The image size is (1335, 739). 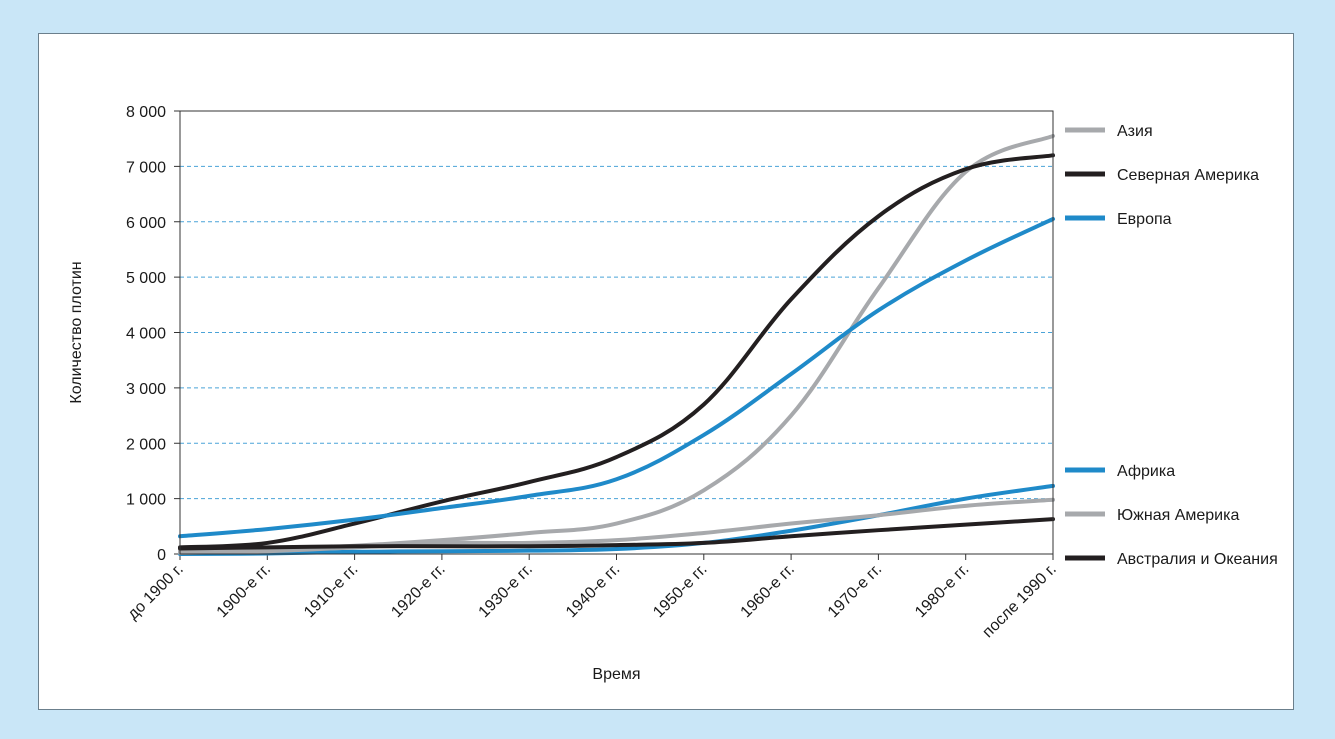 What do you see at coordinates (146, 278) in the screenshot?
I see `y-tick-label: 5 000` at bounding box center [146, 278].